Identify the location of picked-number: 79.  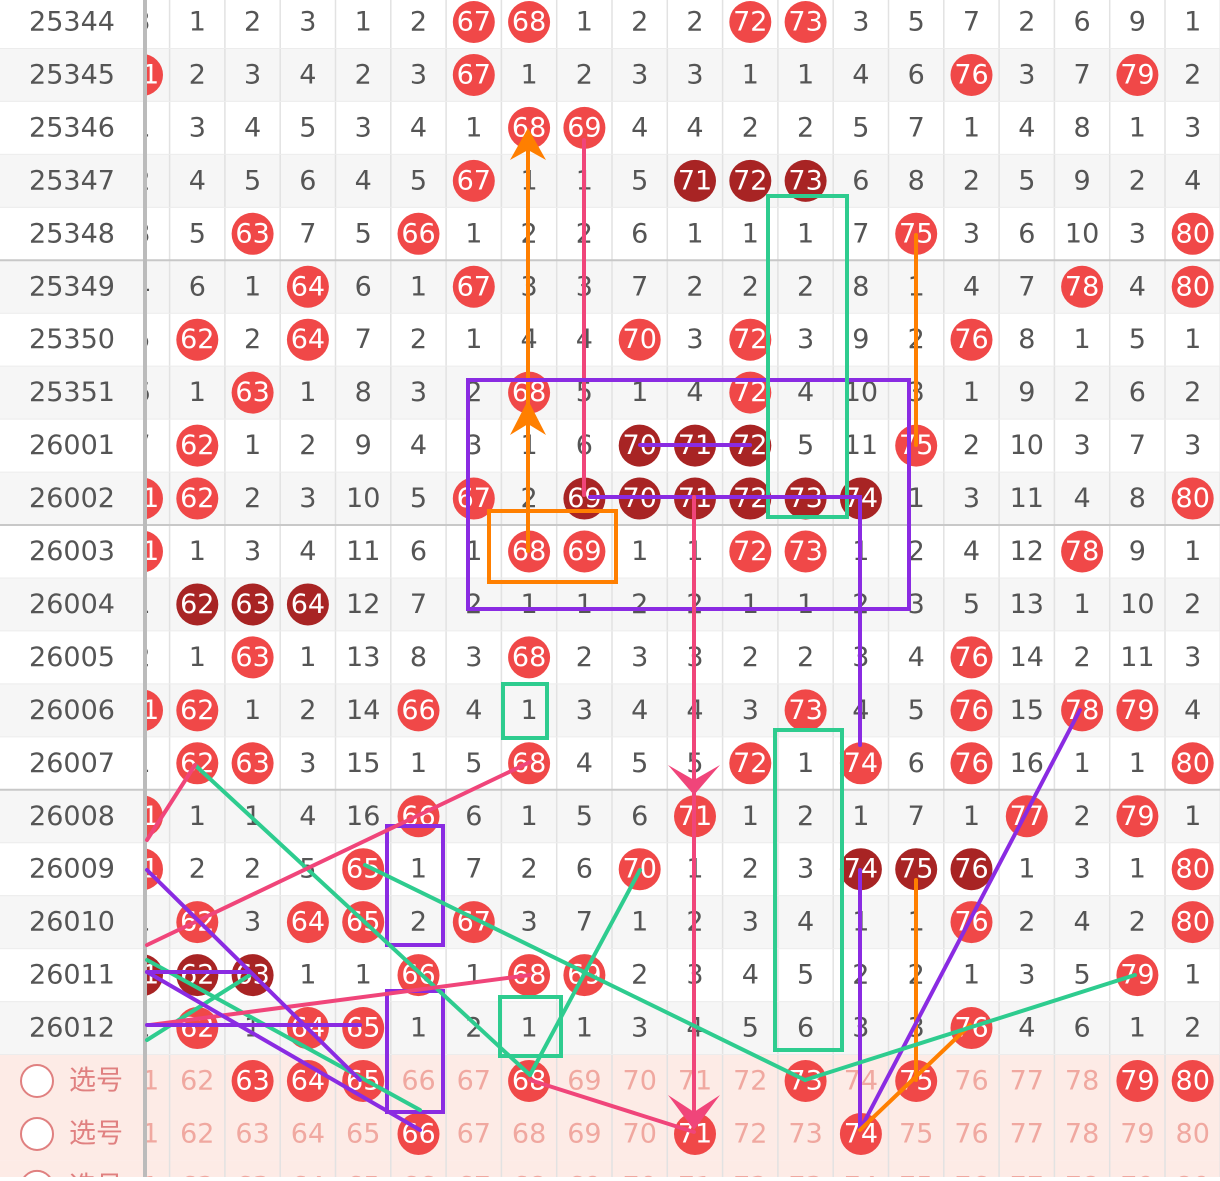
(1137, 1081).